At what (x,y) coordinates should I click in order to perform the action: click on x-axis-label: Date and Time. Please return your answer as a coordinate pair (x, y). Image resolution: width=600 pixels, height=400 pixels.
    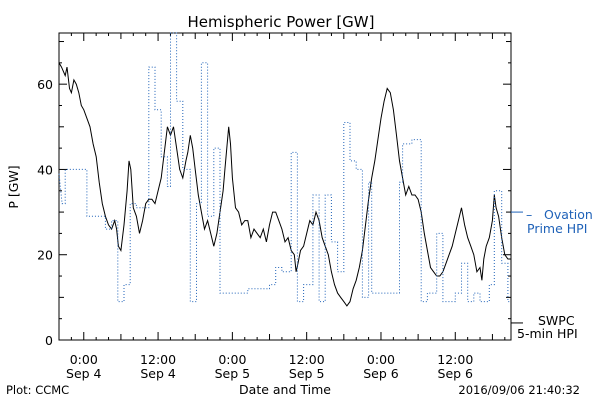
    Looking at the image, I should click on (285, 389).